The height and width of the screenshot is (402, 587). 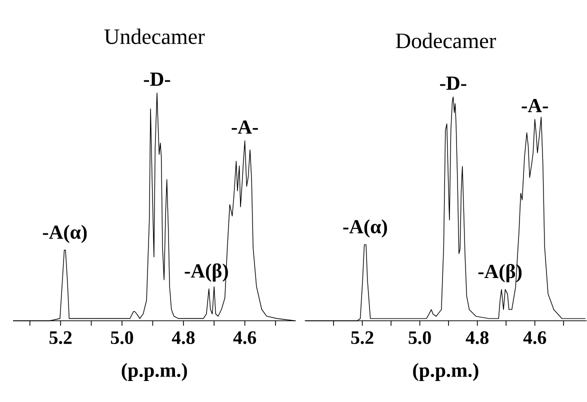 What do you see at coordinates (154, 36) in the screenshot?
I see `chart-title: Undecamer` at bounding box center [154, 36].